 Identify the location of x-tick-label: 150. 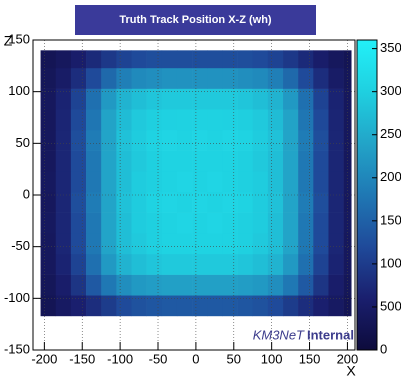
(310, 358).